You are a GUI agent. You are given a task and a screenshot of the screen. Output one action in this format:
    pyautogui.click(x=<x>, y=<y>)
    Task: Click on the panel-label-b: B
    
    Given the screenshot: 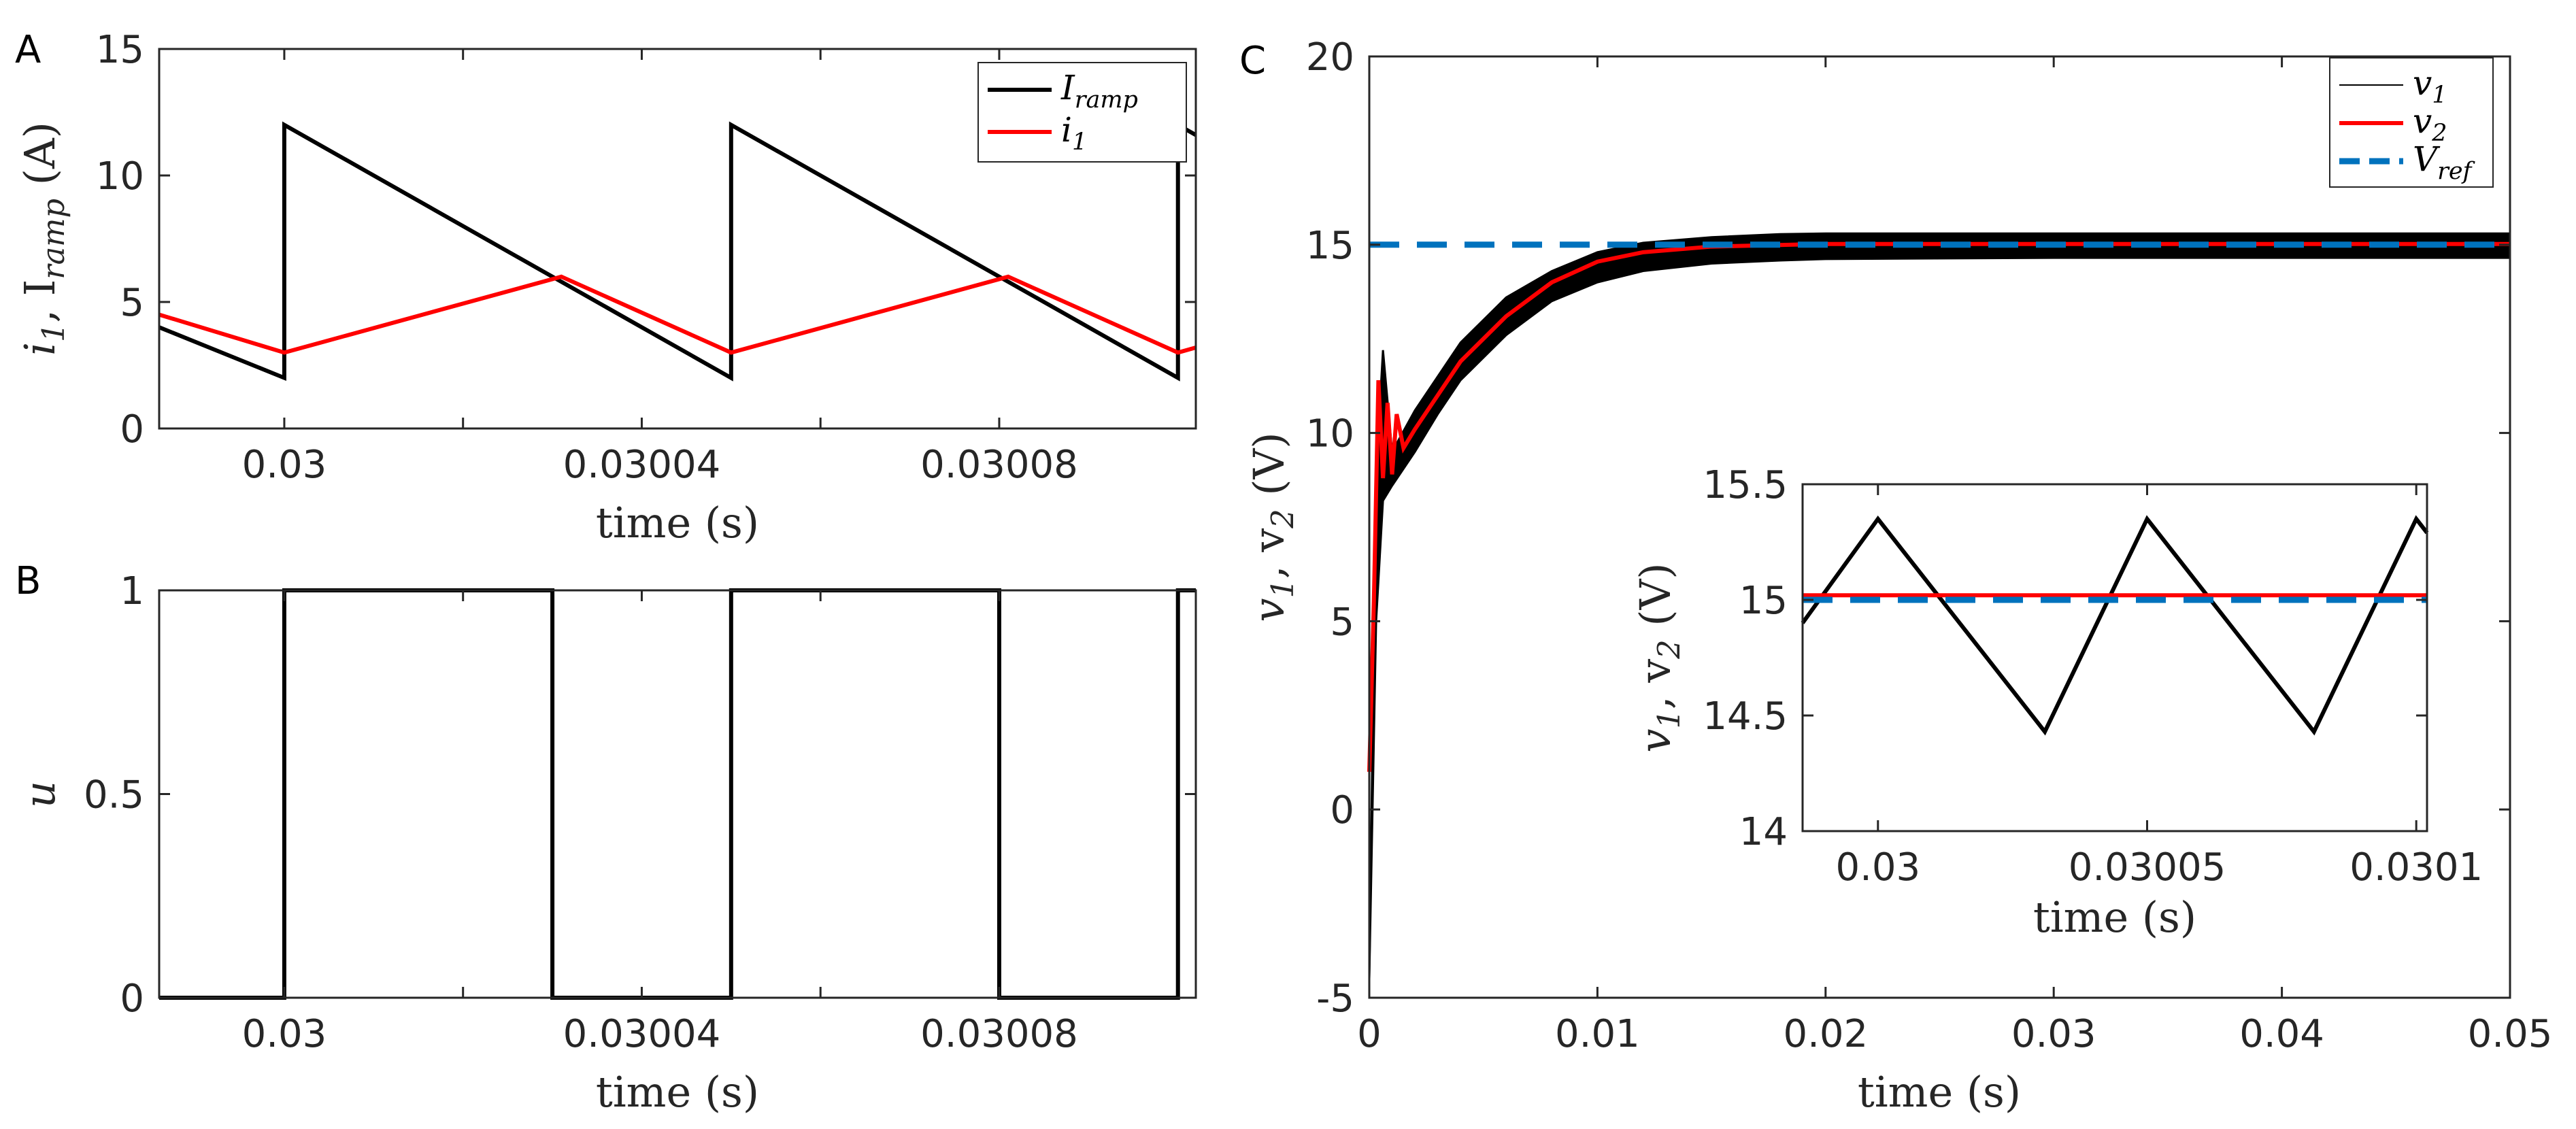 What is the action you would take?
    pyautogui.click(x=28, y=581)
    